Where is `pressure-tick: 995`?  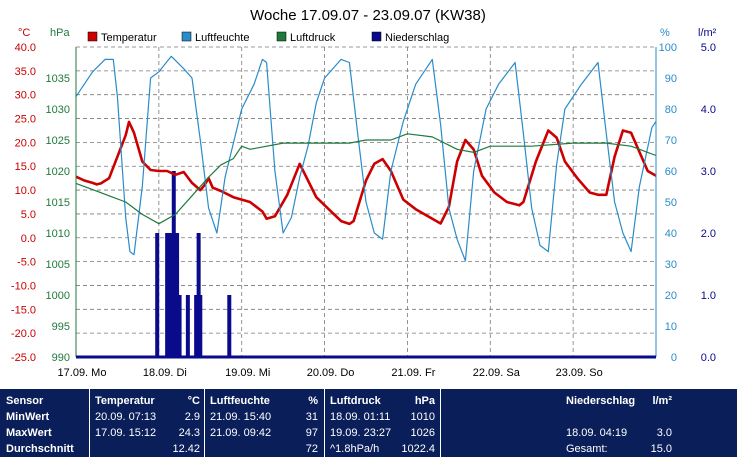
pressure-tick: 995 is located at coordinates (61, 327).